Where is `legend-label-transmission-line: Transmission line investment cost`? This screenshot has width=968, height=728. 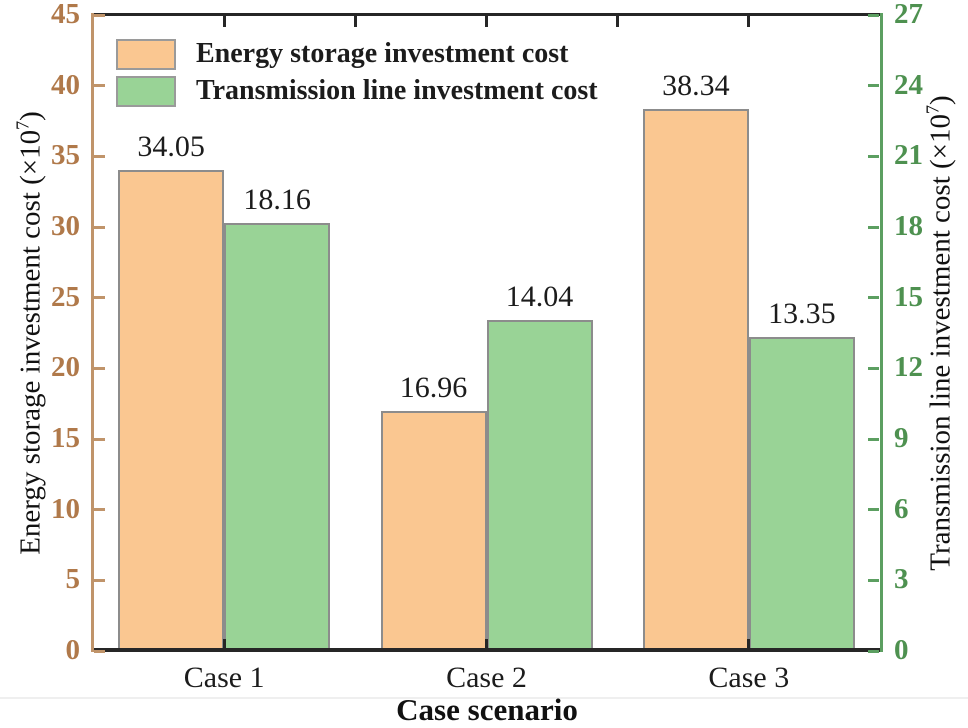 legend-label-transmission-line: Transmission line investment cost is located at coordinates (397, 90).